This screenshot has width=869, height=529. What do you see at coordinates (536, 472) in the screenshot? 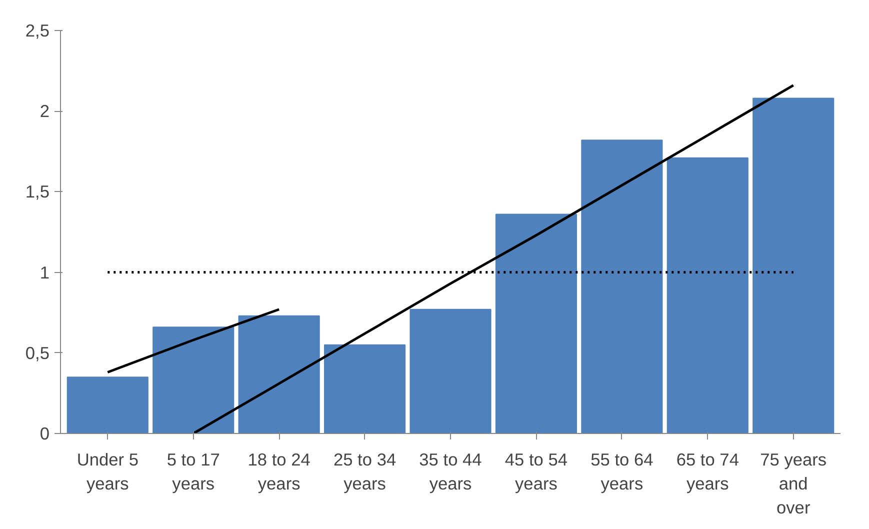
I see `x-tick-label: 45 to 54 years` at bounding box center [536, 472].